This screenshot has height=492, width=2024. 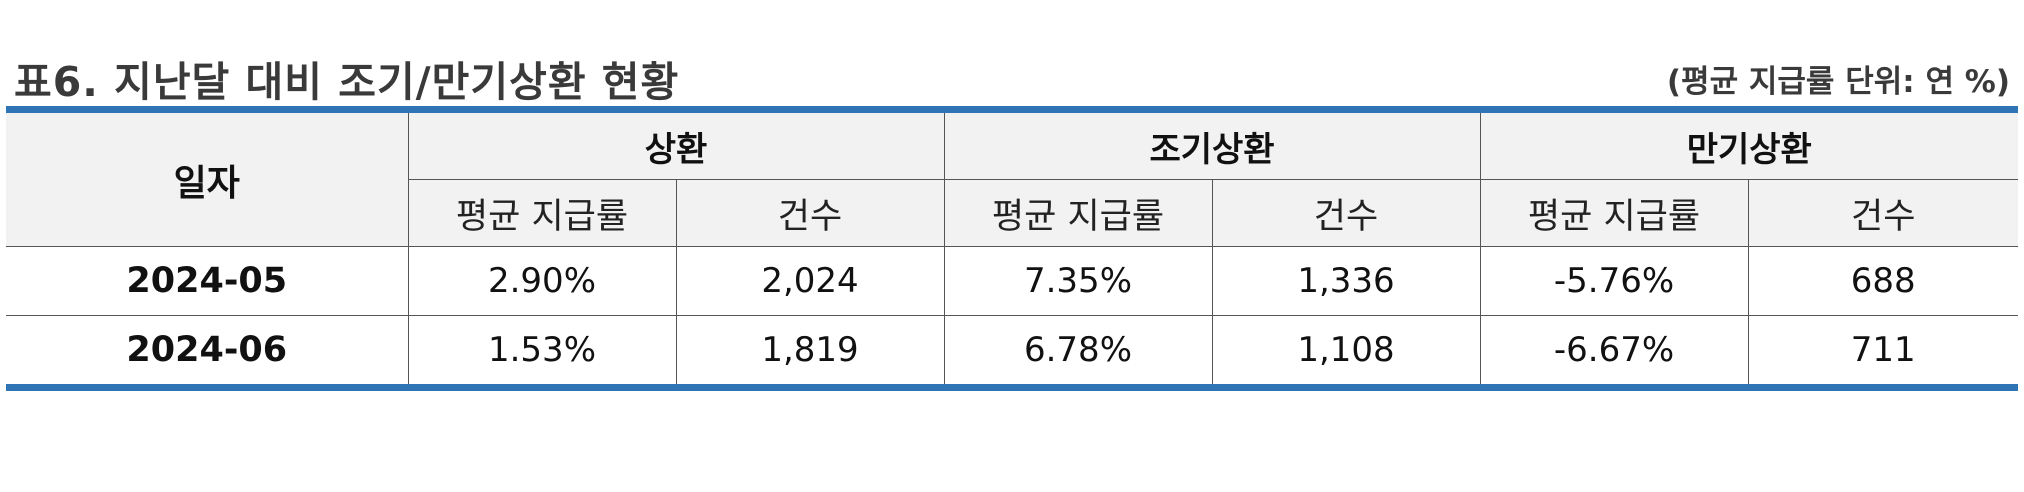 I want to click on group-header-early-redemption: 조기상환, so click(x=1212, y=146).